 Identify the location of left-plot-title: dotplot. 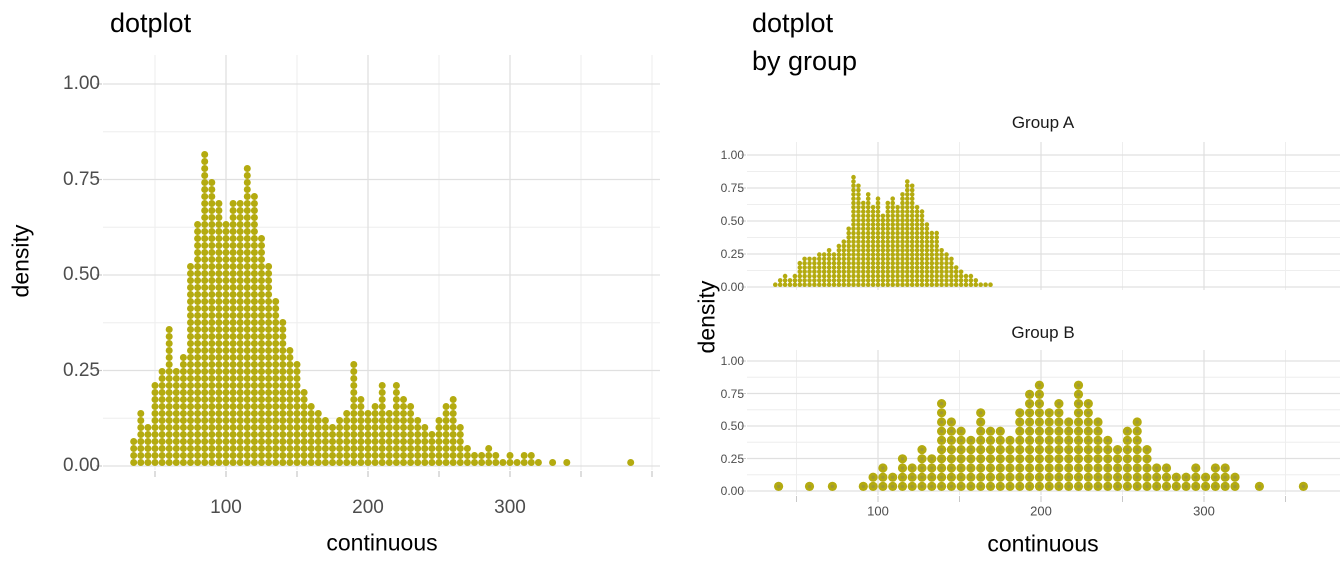
(151, 23).